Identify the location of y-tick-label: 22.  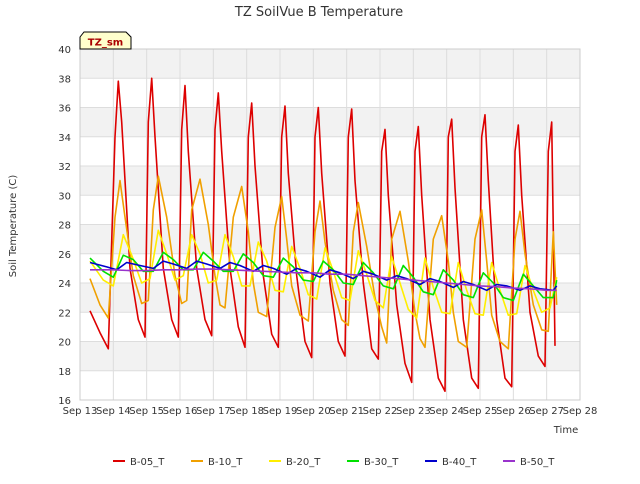
(64, 313).